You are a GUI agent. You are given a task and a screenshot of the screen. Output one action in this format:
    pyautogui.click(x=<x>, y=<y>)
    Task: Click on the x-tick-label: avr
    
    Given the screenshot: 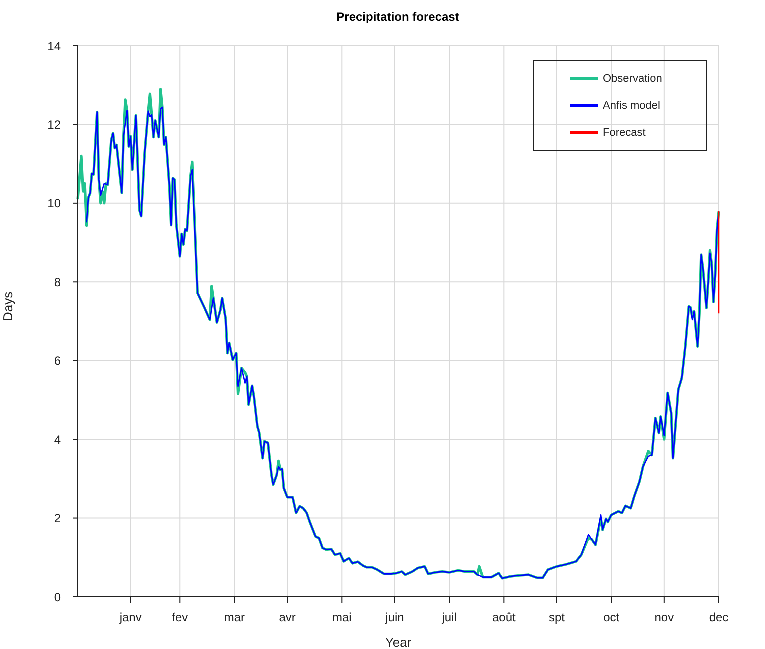 What is the action you would take?
    pyautogui.click(x=287, y=617)
    